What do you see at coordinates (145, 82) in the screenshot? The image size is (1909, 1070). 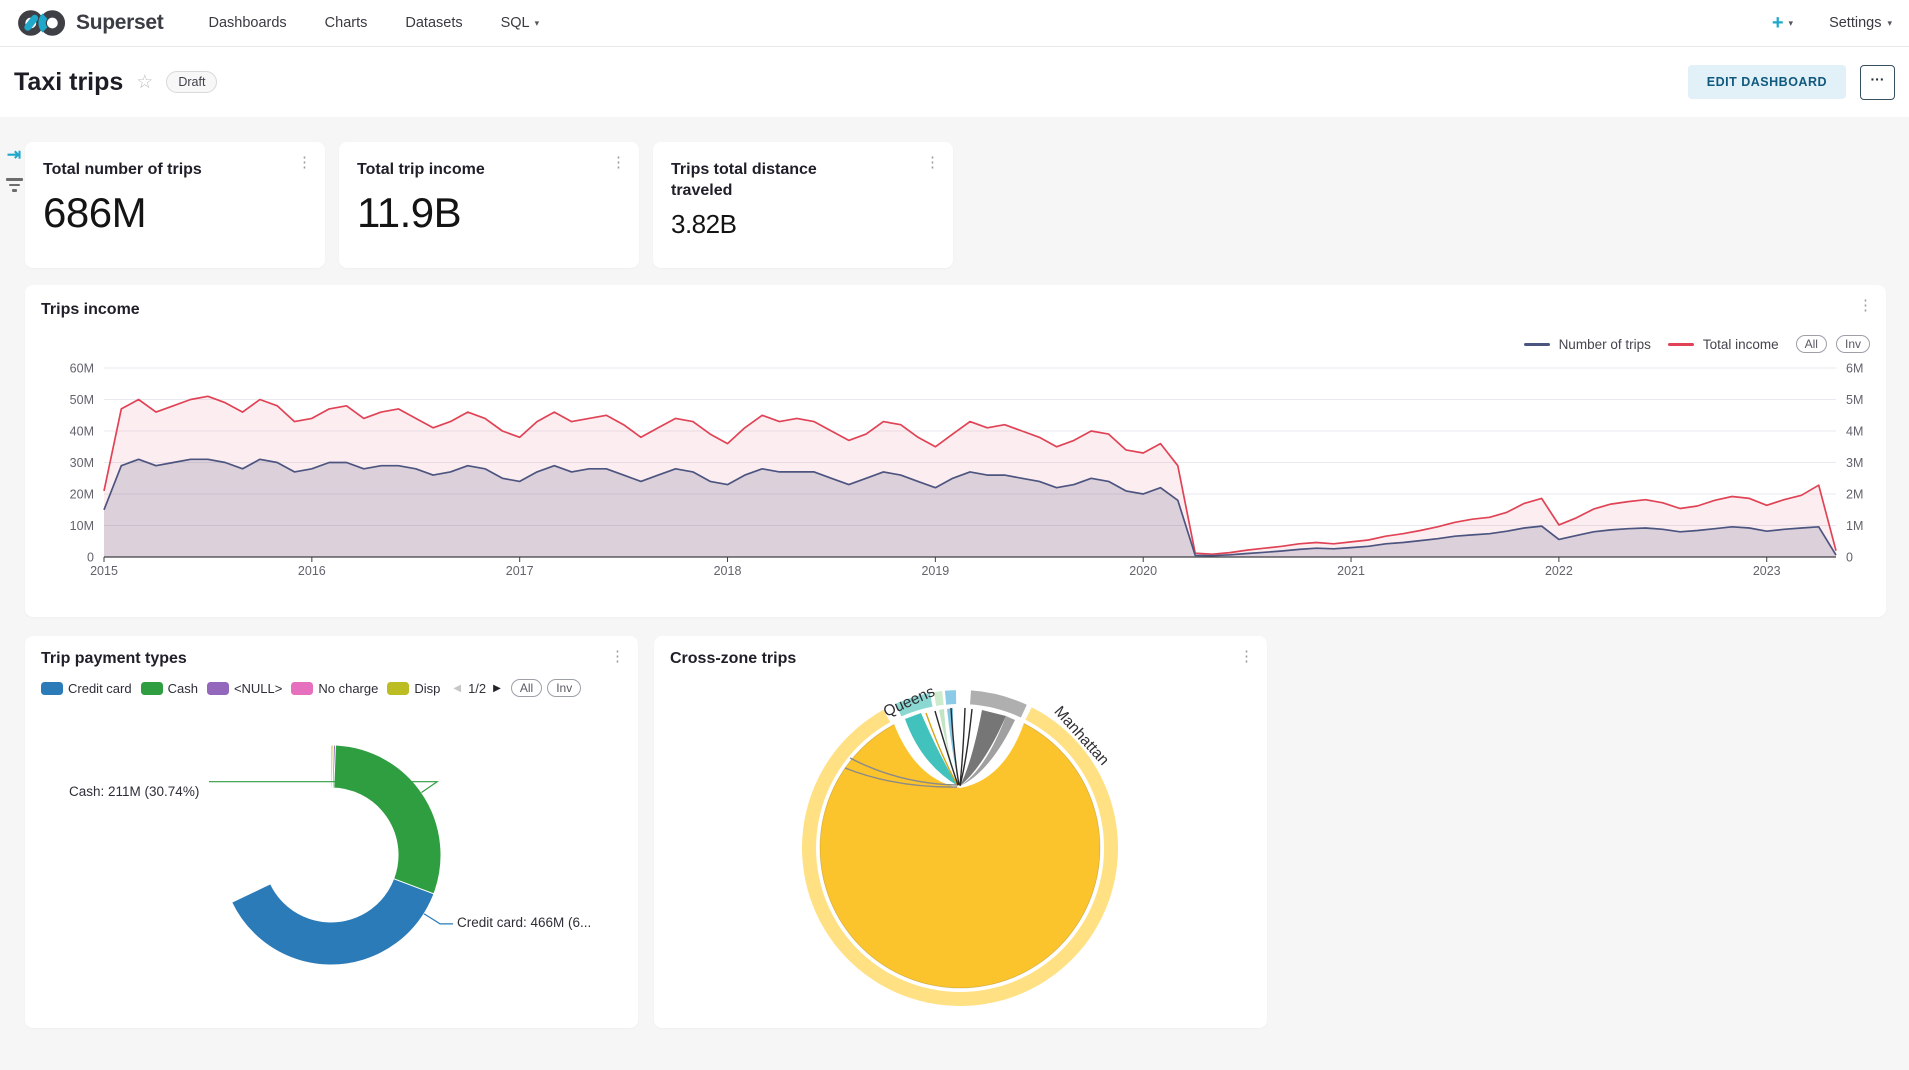 I see `favorite-star-icon: ☆` at bounding box center [145, 82].